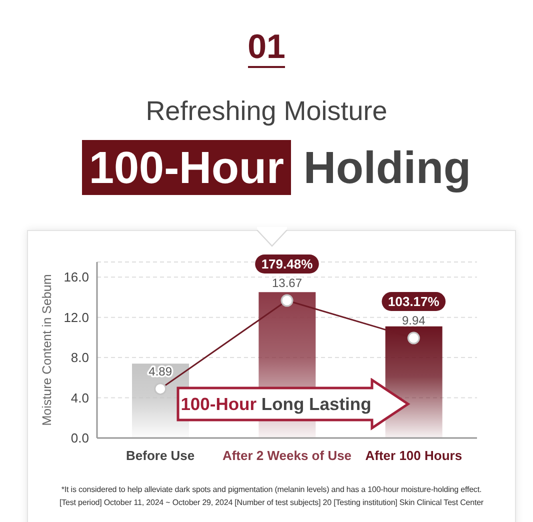 Image resolution: width=533 pixels, height=522 pixels. I want to click on x-tick-label: Before Use, so click(160, 455).